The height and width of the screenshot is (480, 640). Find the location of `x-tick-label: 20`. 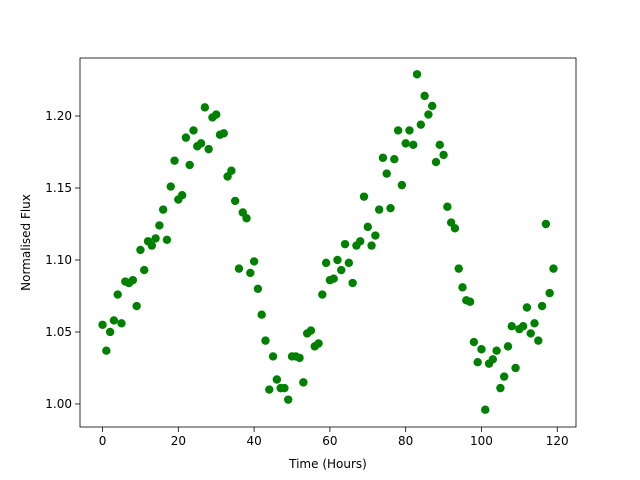

x-tick-label: 20 is located at coordinates (178, 441).